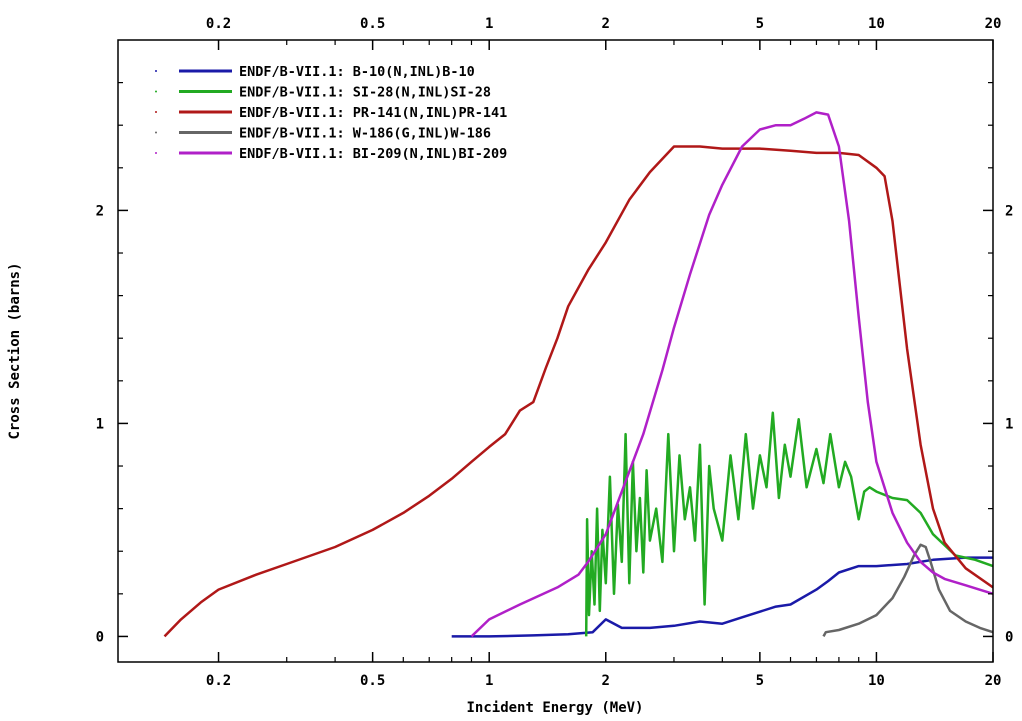 Image resolution: width=1022 pixels, height=721 pixels. Describe the element at coordinates (365, 134) in the screenshot. I see `legend-label: ENDF/B-VII.1: W-186(G,INL)W-186` at that location.